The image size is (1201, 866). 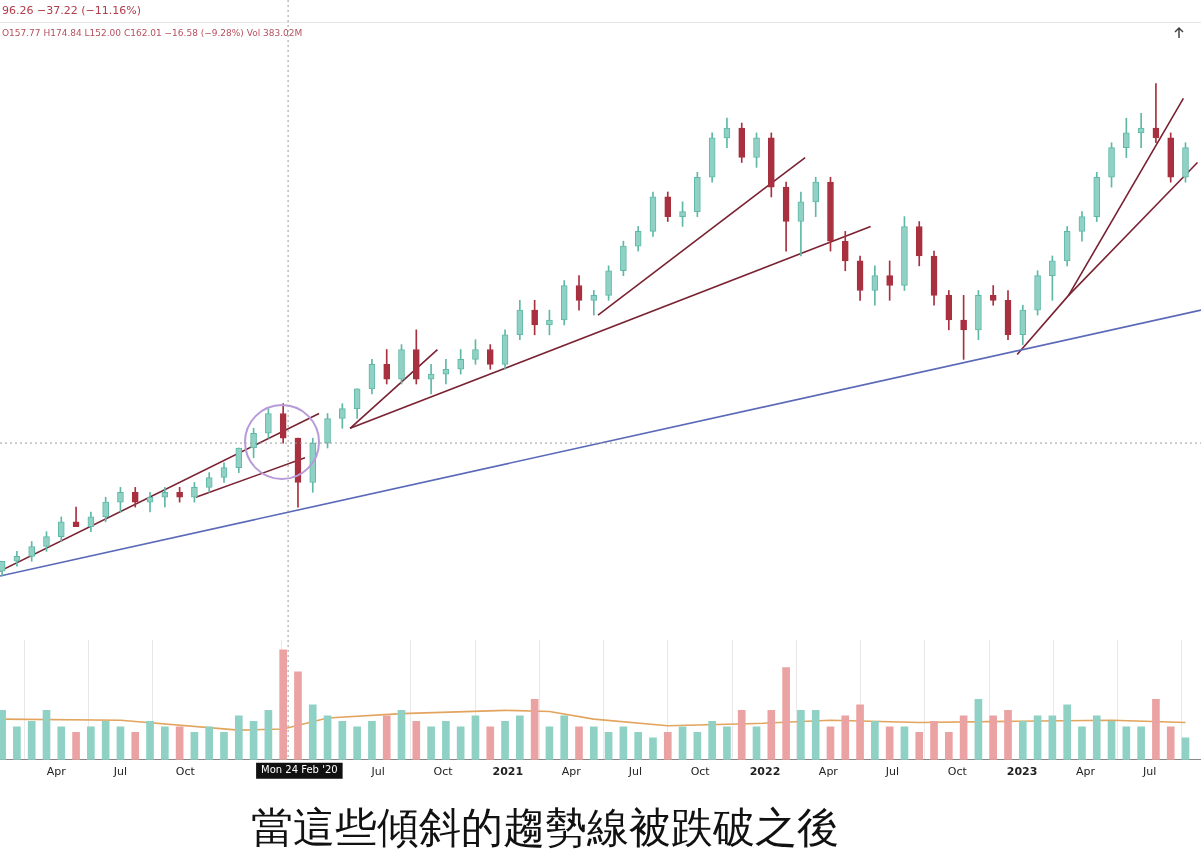 I want to click on text: O157.77 H174.84 L152.00 C162.01 −16.58 (−9.28%) Vol 383.02M, so click(x=152, y=33).